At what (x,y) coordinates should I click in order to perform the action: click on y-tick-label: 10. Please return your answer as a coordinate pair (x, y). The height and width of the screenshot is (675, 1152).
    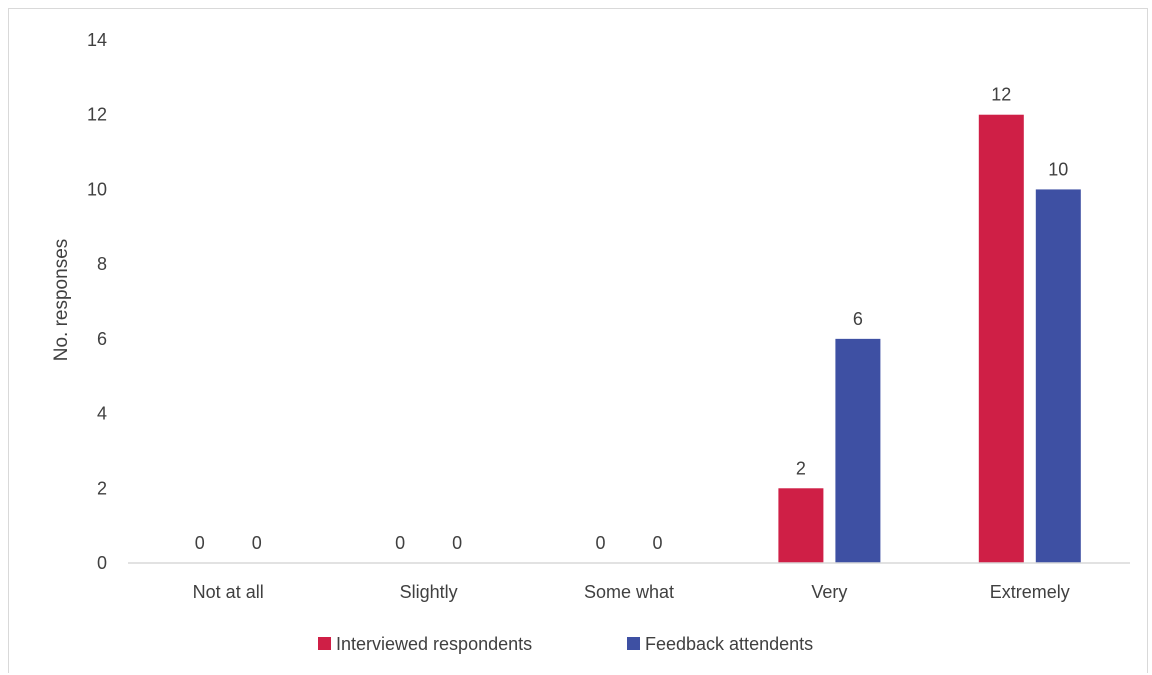
    Looking at the image, I should click on (97, 189).